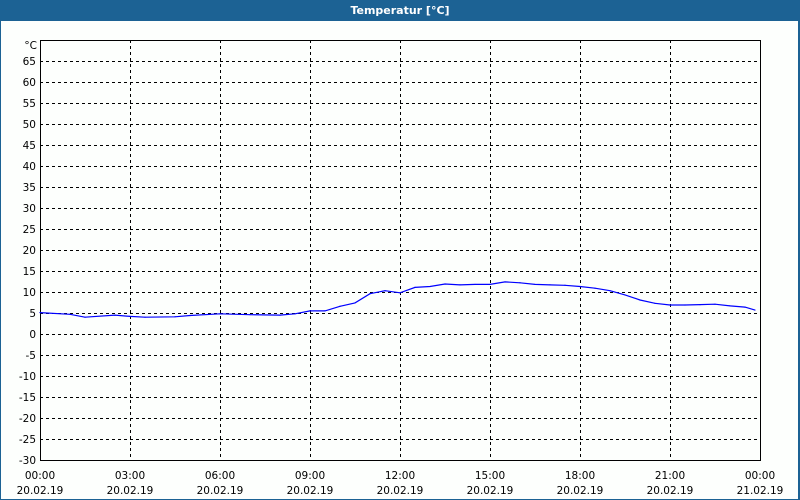 Image resolution: width=800 pixels, height=500 pixels. Describe the element at coordinates (29, 167) in the screenshot. I see `y-tick-label: 40` at that location.